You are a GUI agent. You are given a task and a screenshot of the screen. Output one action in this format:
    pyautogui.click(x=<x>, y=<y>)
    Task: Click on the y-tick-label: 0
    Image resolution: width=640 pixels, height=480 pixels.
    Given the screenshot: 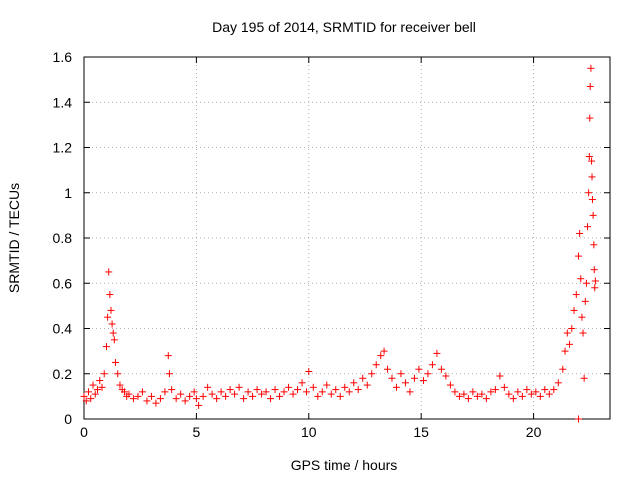 What is the action you would take?
    pyautogui.click(x=68, y=419)
    